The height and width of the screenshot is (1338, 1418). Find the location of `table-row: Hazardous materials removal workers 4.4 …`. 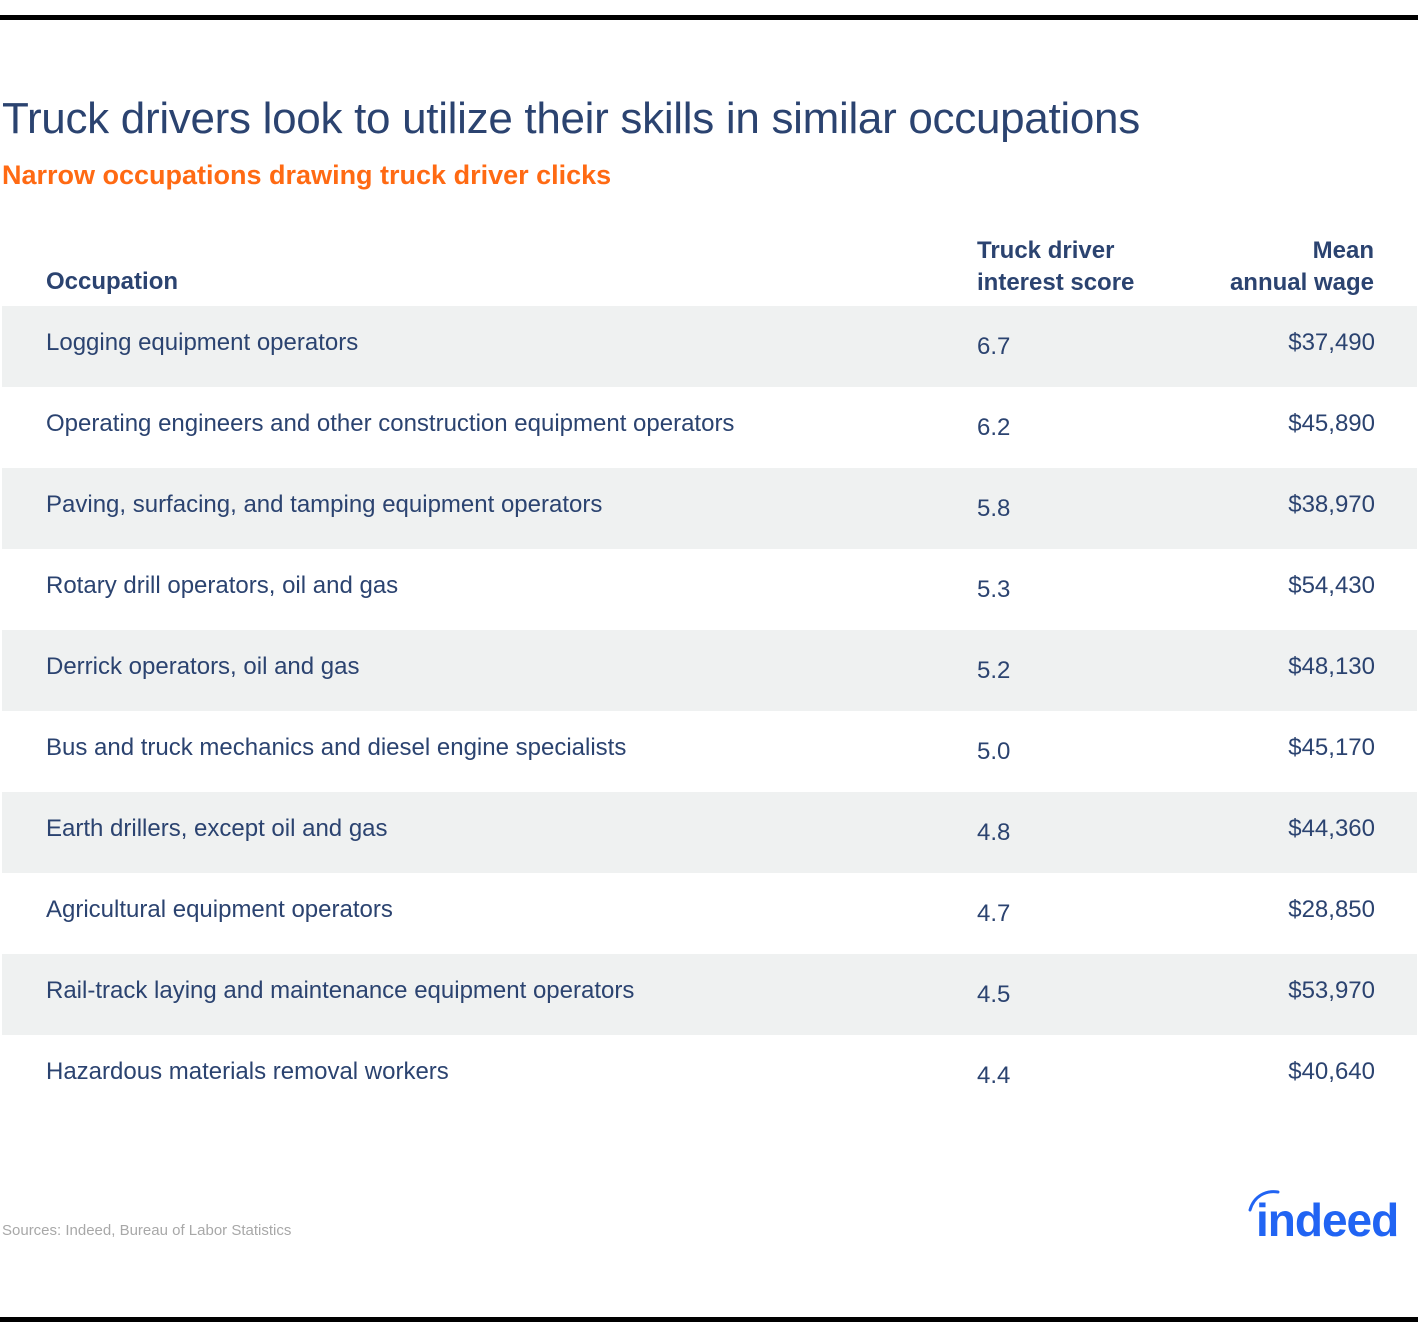

table-row: Hazardous materials removal workers 4.4 … is located at coordinates (709, 1075).